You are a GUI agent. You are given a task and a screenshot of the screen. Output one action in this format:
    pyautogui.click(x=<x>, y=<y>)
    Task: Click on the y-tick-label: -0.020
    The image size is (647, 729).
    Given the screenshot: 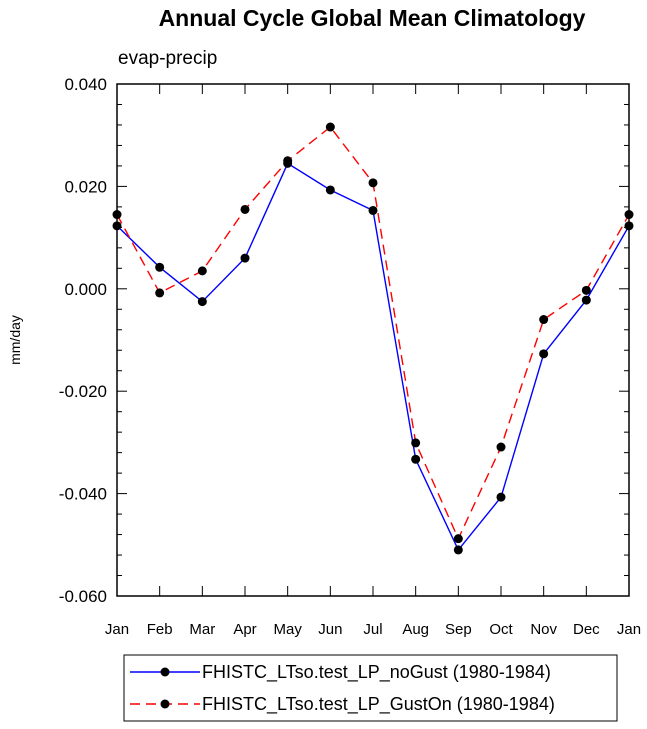 What is the action you would take?
    pyautogui.click(x=83, y=391)
    